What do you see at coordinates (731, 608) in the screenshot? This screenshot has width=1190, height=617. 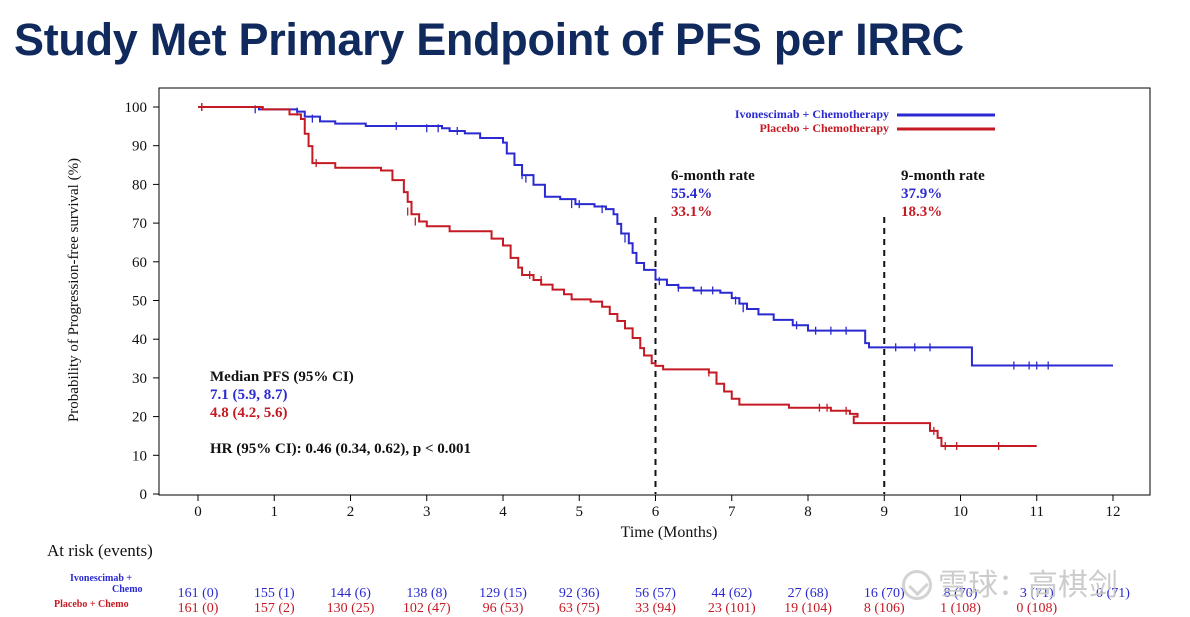 I see `at-risk-cell: 23 (101)` at bounding box center [731, 608].